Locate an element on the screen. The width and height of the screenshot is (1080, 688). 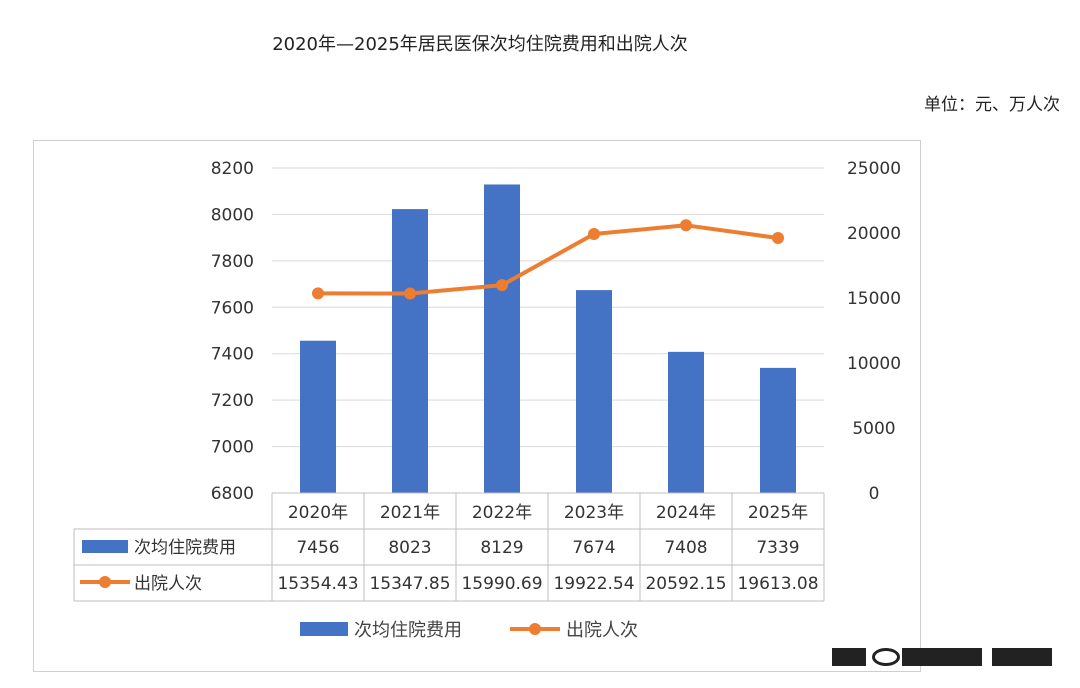
table-cell: 20592.15 is located at coordinates (685, 584).